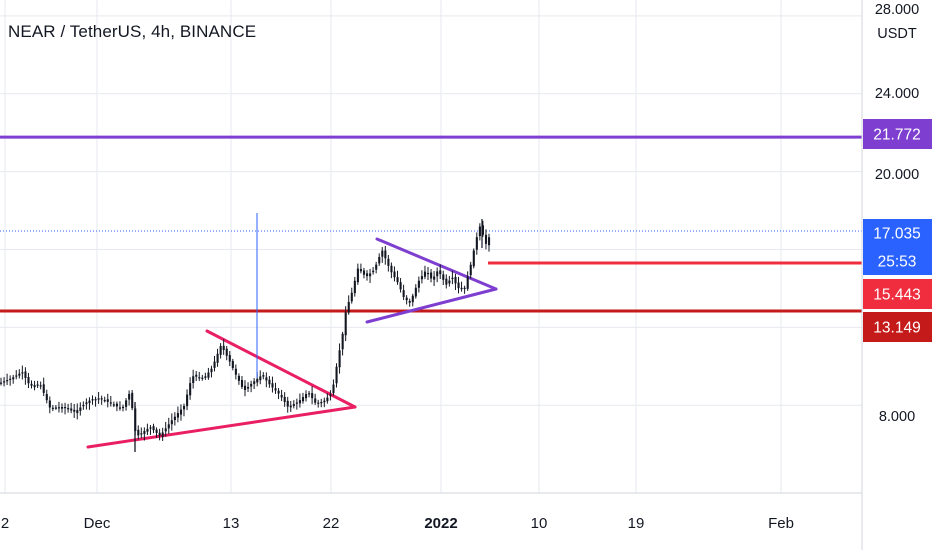 The width and height of the screenshot is (932, 550). I want to click on price-label-red-level-bg, so click(897, 294).